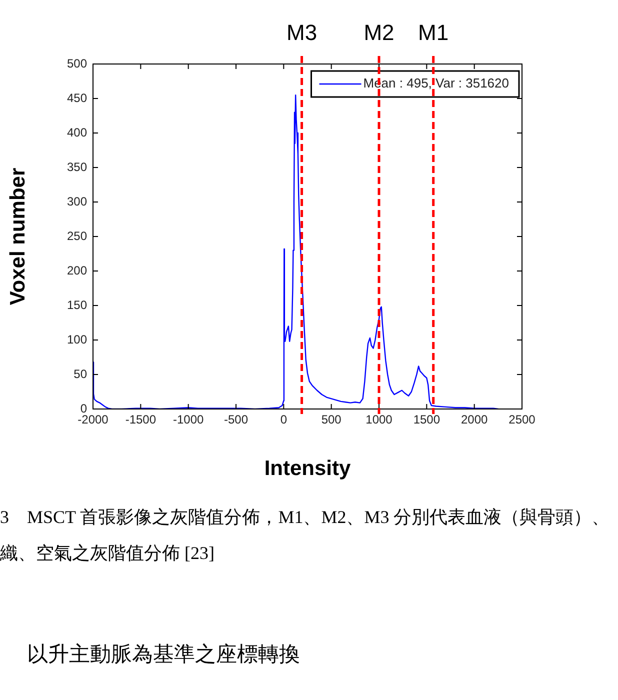 The width and height of the screenshot is (618, 700). What do you see at coordinates (93, 419) in the screenshot?
I see `x-tick-label: -2000` at bounding box center [93, 419].